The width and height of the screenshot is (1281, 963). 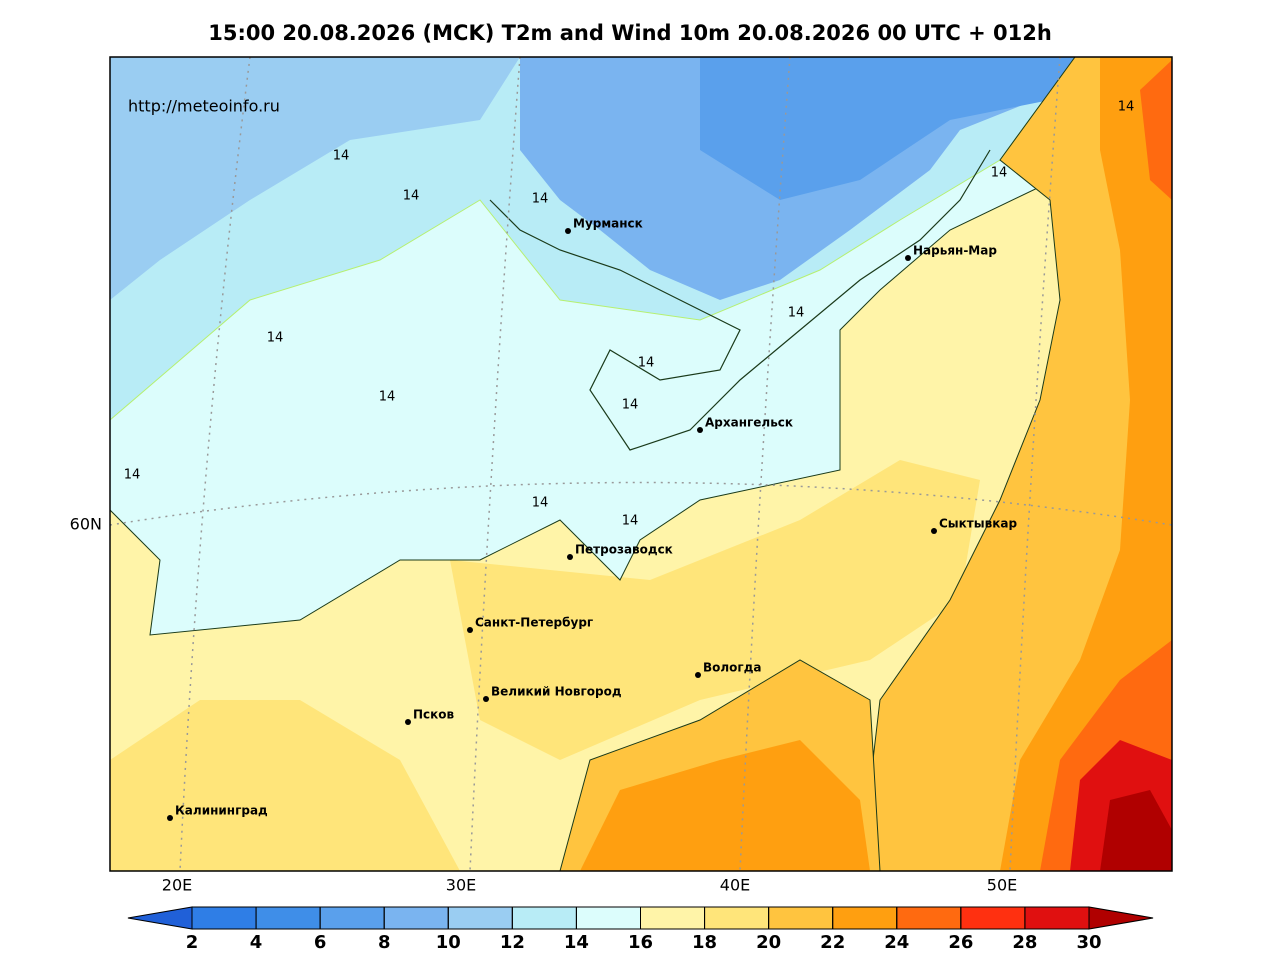 What do you see at coordinates (86, 524) in the screenshot?
I see `latitude-label: 60N` at bounding box center [86, 524].